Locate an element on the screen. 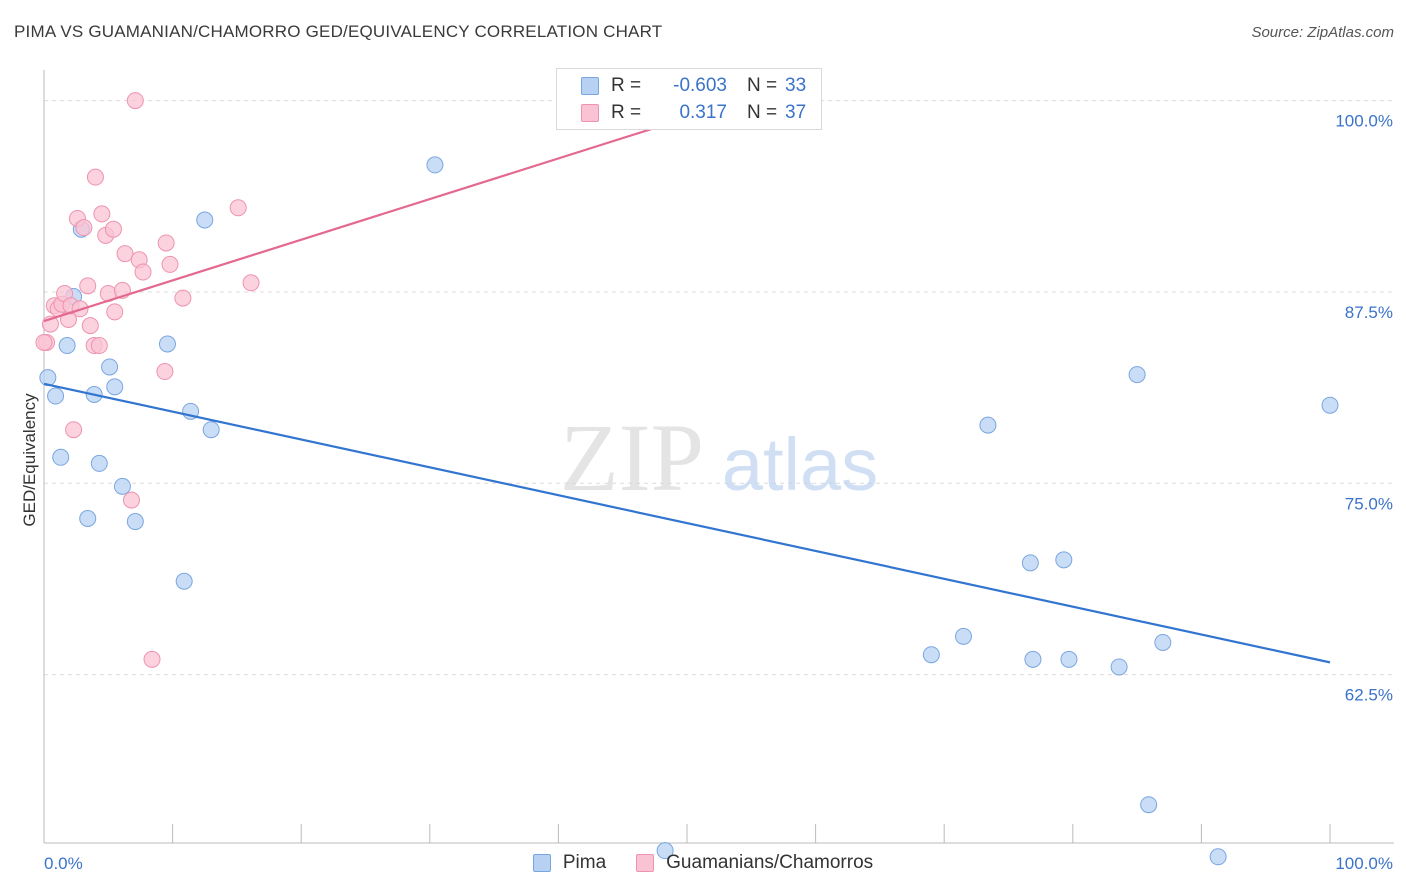 The height and width of the screenshot is (892, 1406). r-value: -0.603 is located at coordinates (700, 85).